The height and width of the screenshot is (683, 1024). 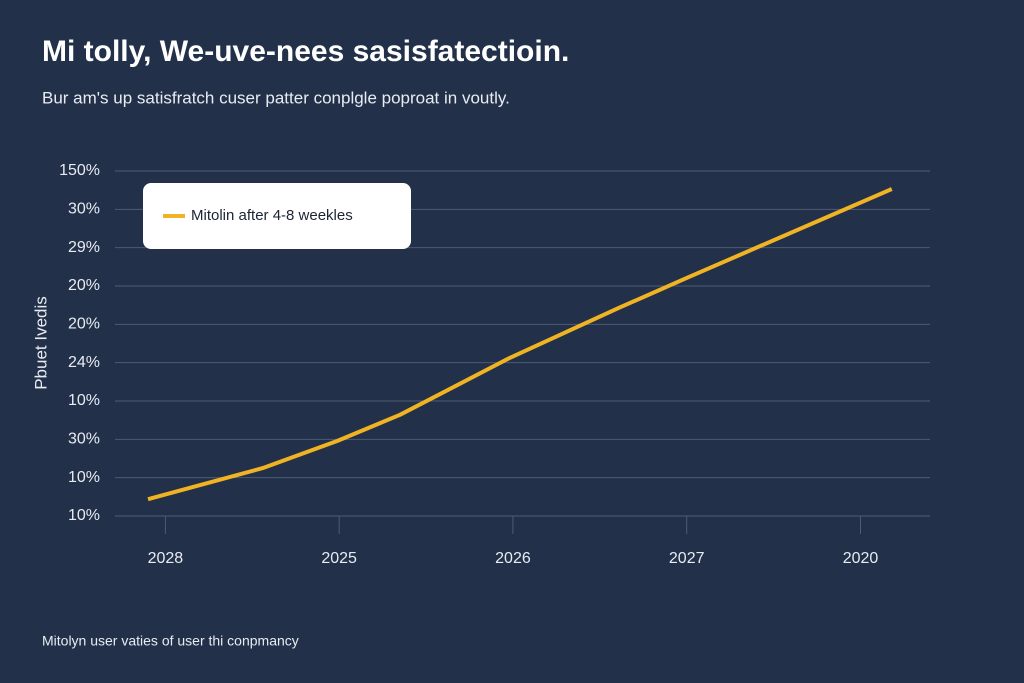 What do you see at coordinates (79, 170) in the screenshot?
I see `y-tick-label: 150%` at bounding box center [79, 170].